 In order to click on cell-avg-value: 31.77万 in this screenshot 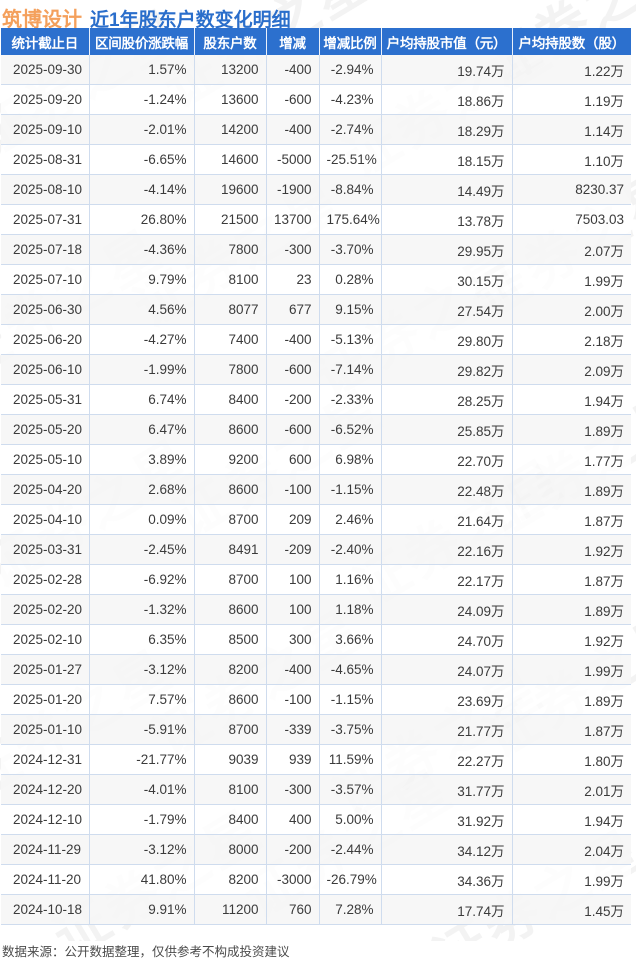, I will do `click(447, 789)`.